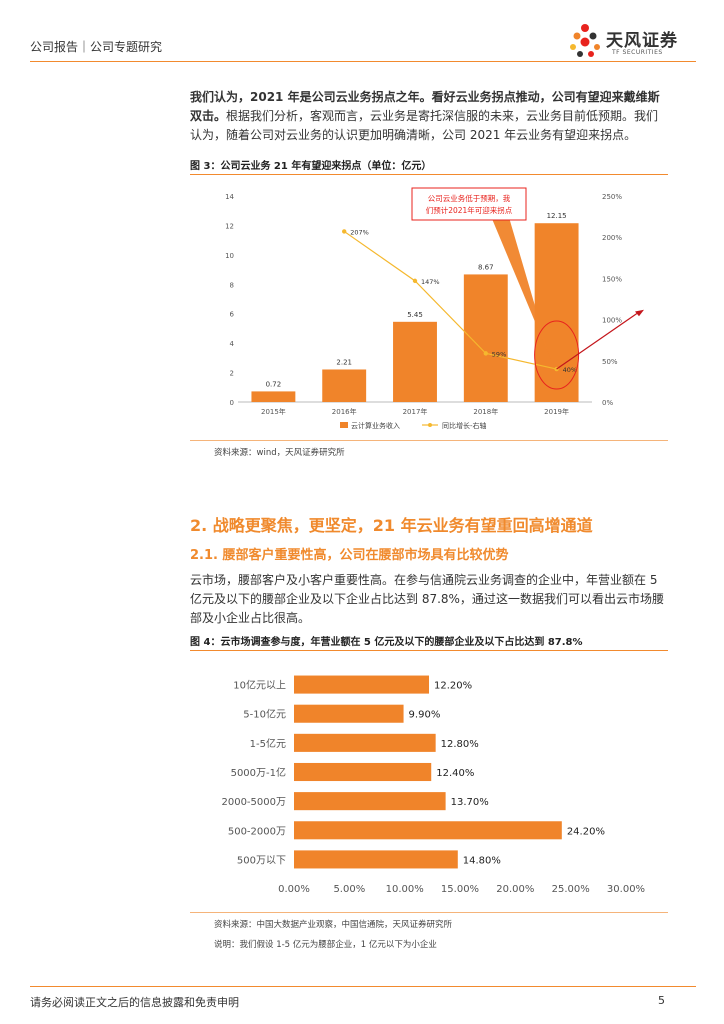 This screenshot has height=1024, width=724. Describe the element at coordinates (486, 267) in the screenshot. I see `bar-value-label: 8.67` at that location.